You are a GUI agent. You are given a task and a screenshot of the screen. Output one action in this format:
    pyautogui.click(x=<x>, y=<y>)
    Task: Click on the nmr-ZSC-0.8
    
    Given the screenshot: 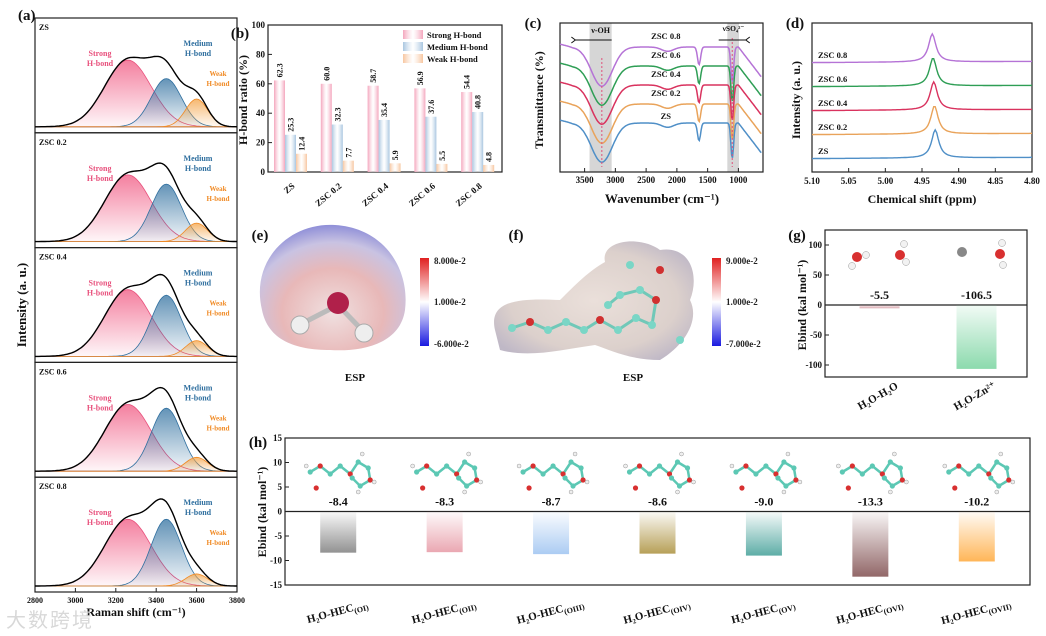 What is the action you would take?
    pyautogui.click(x=922, y=48)
    